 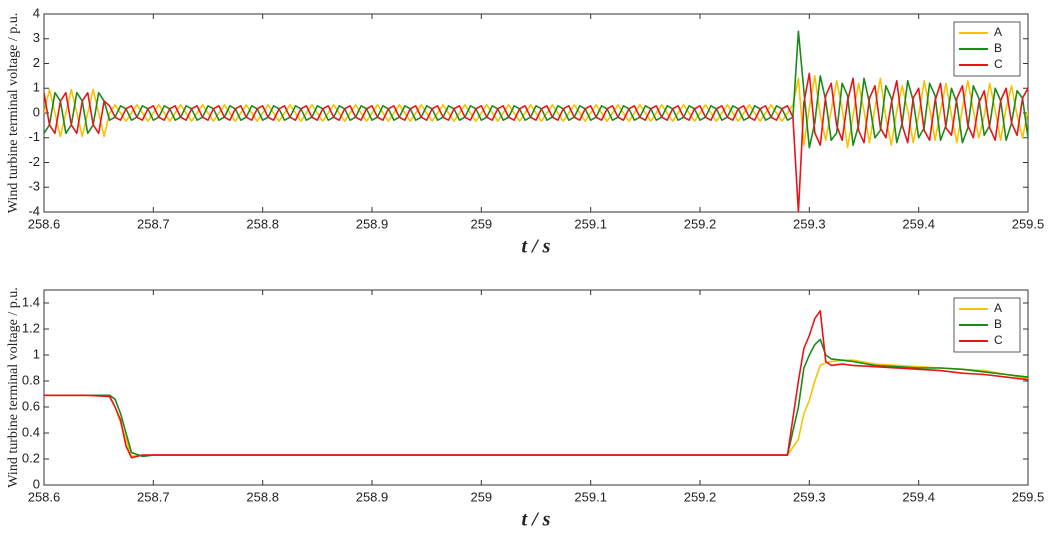 I want to click on y-tick-label: 3, so click(x=36, y=37).